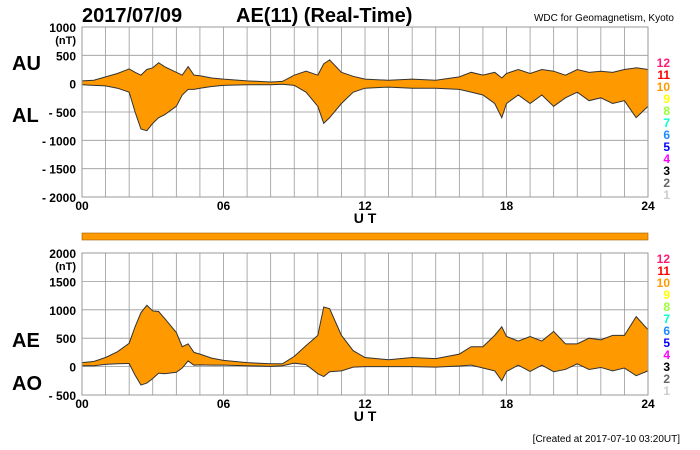 The image size is (700, 450). What do you see at coordinates (26, 64) in the screenshot?
I see `upper-series-label: AU` at bounding box center [26, 64].